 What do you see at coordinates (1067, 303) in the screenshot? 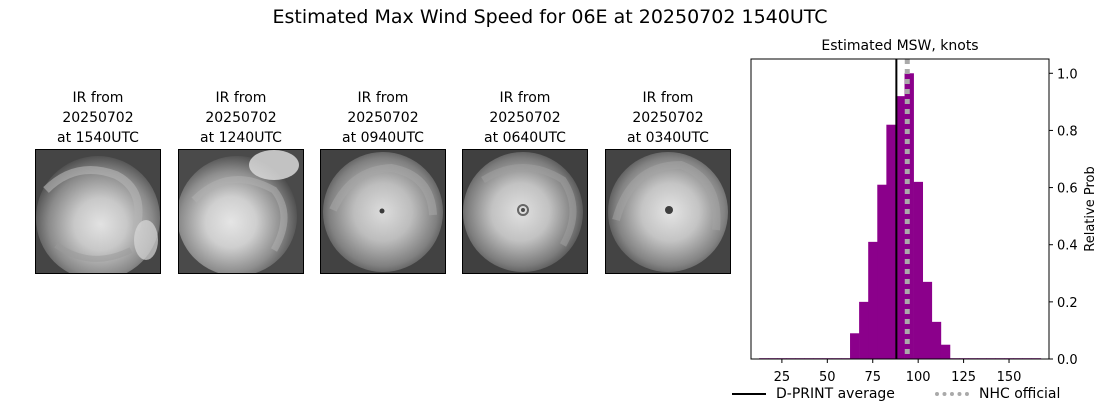
I see `y-tick-label: 0.2` at bounding box center [1067, 303].